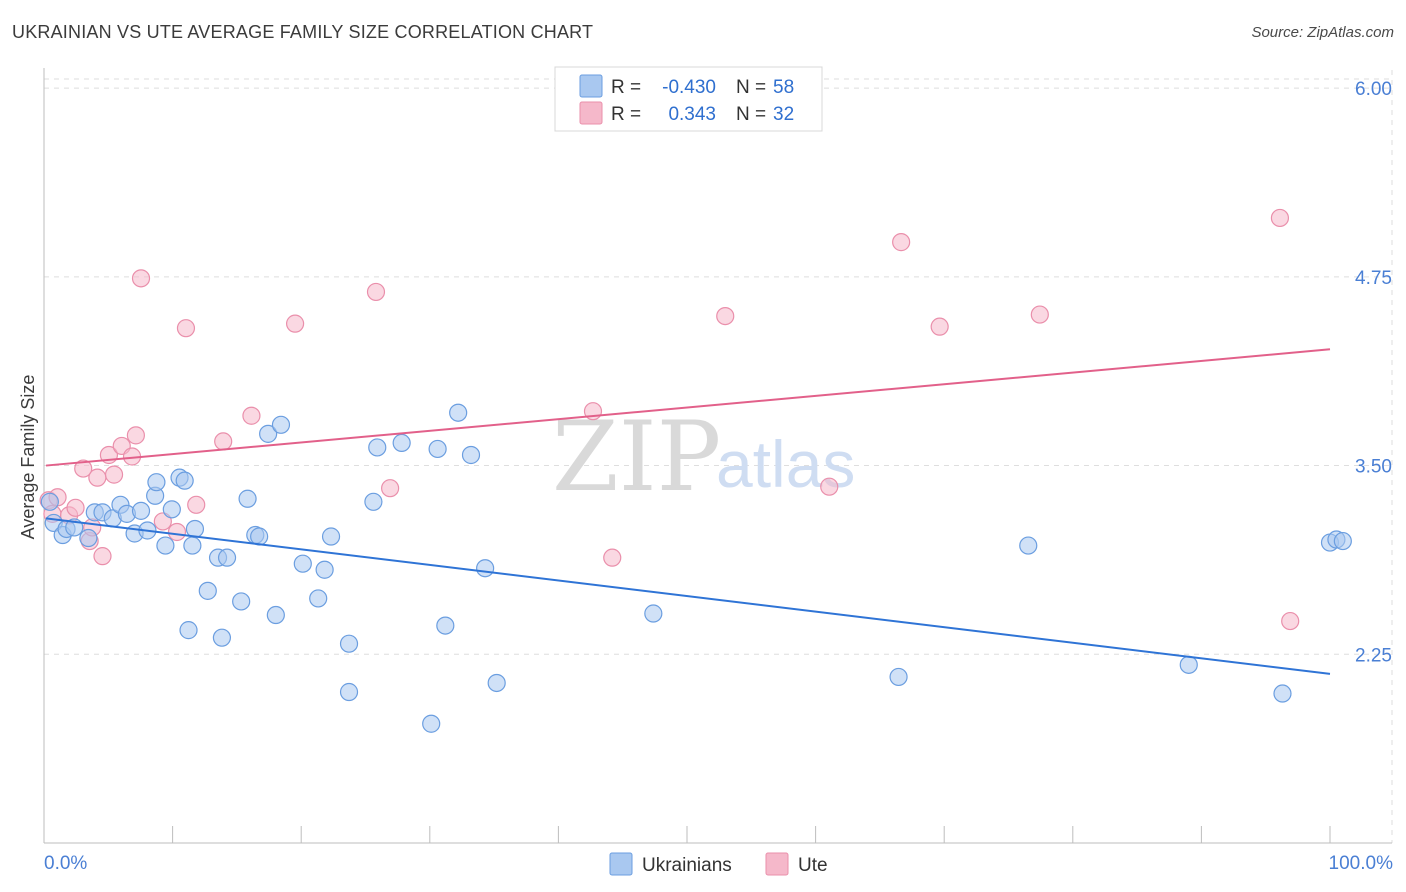  I want to click on x-tick-labels: 0.0% 100.0%, so click(718, 863).